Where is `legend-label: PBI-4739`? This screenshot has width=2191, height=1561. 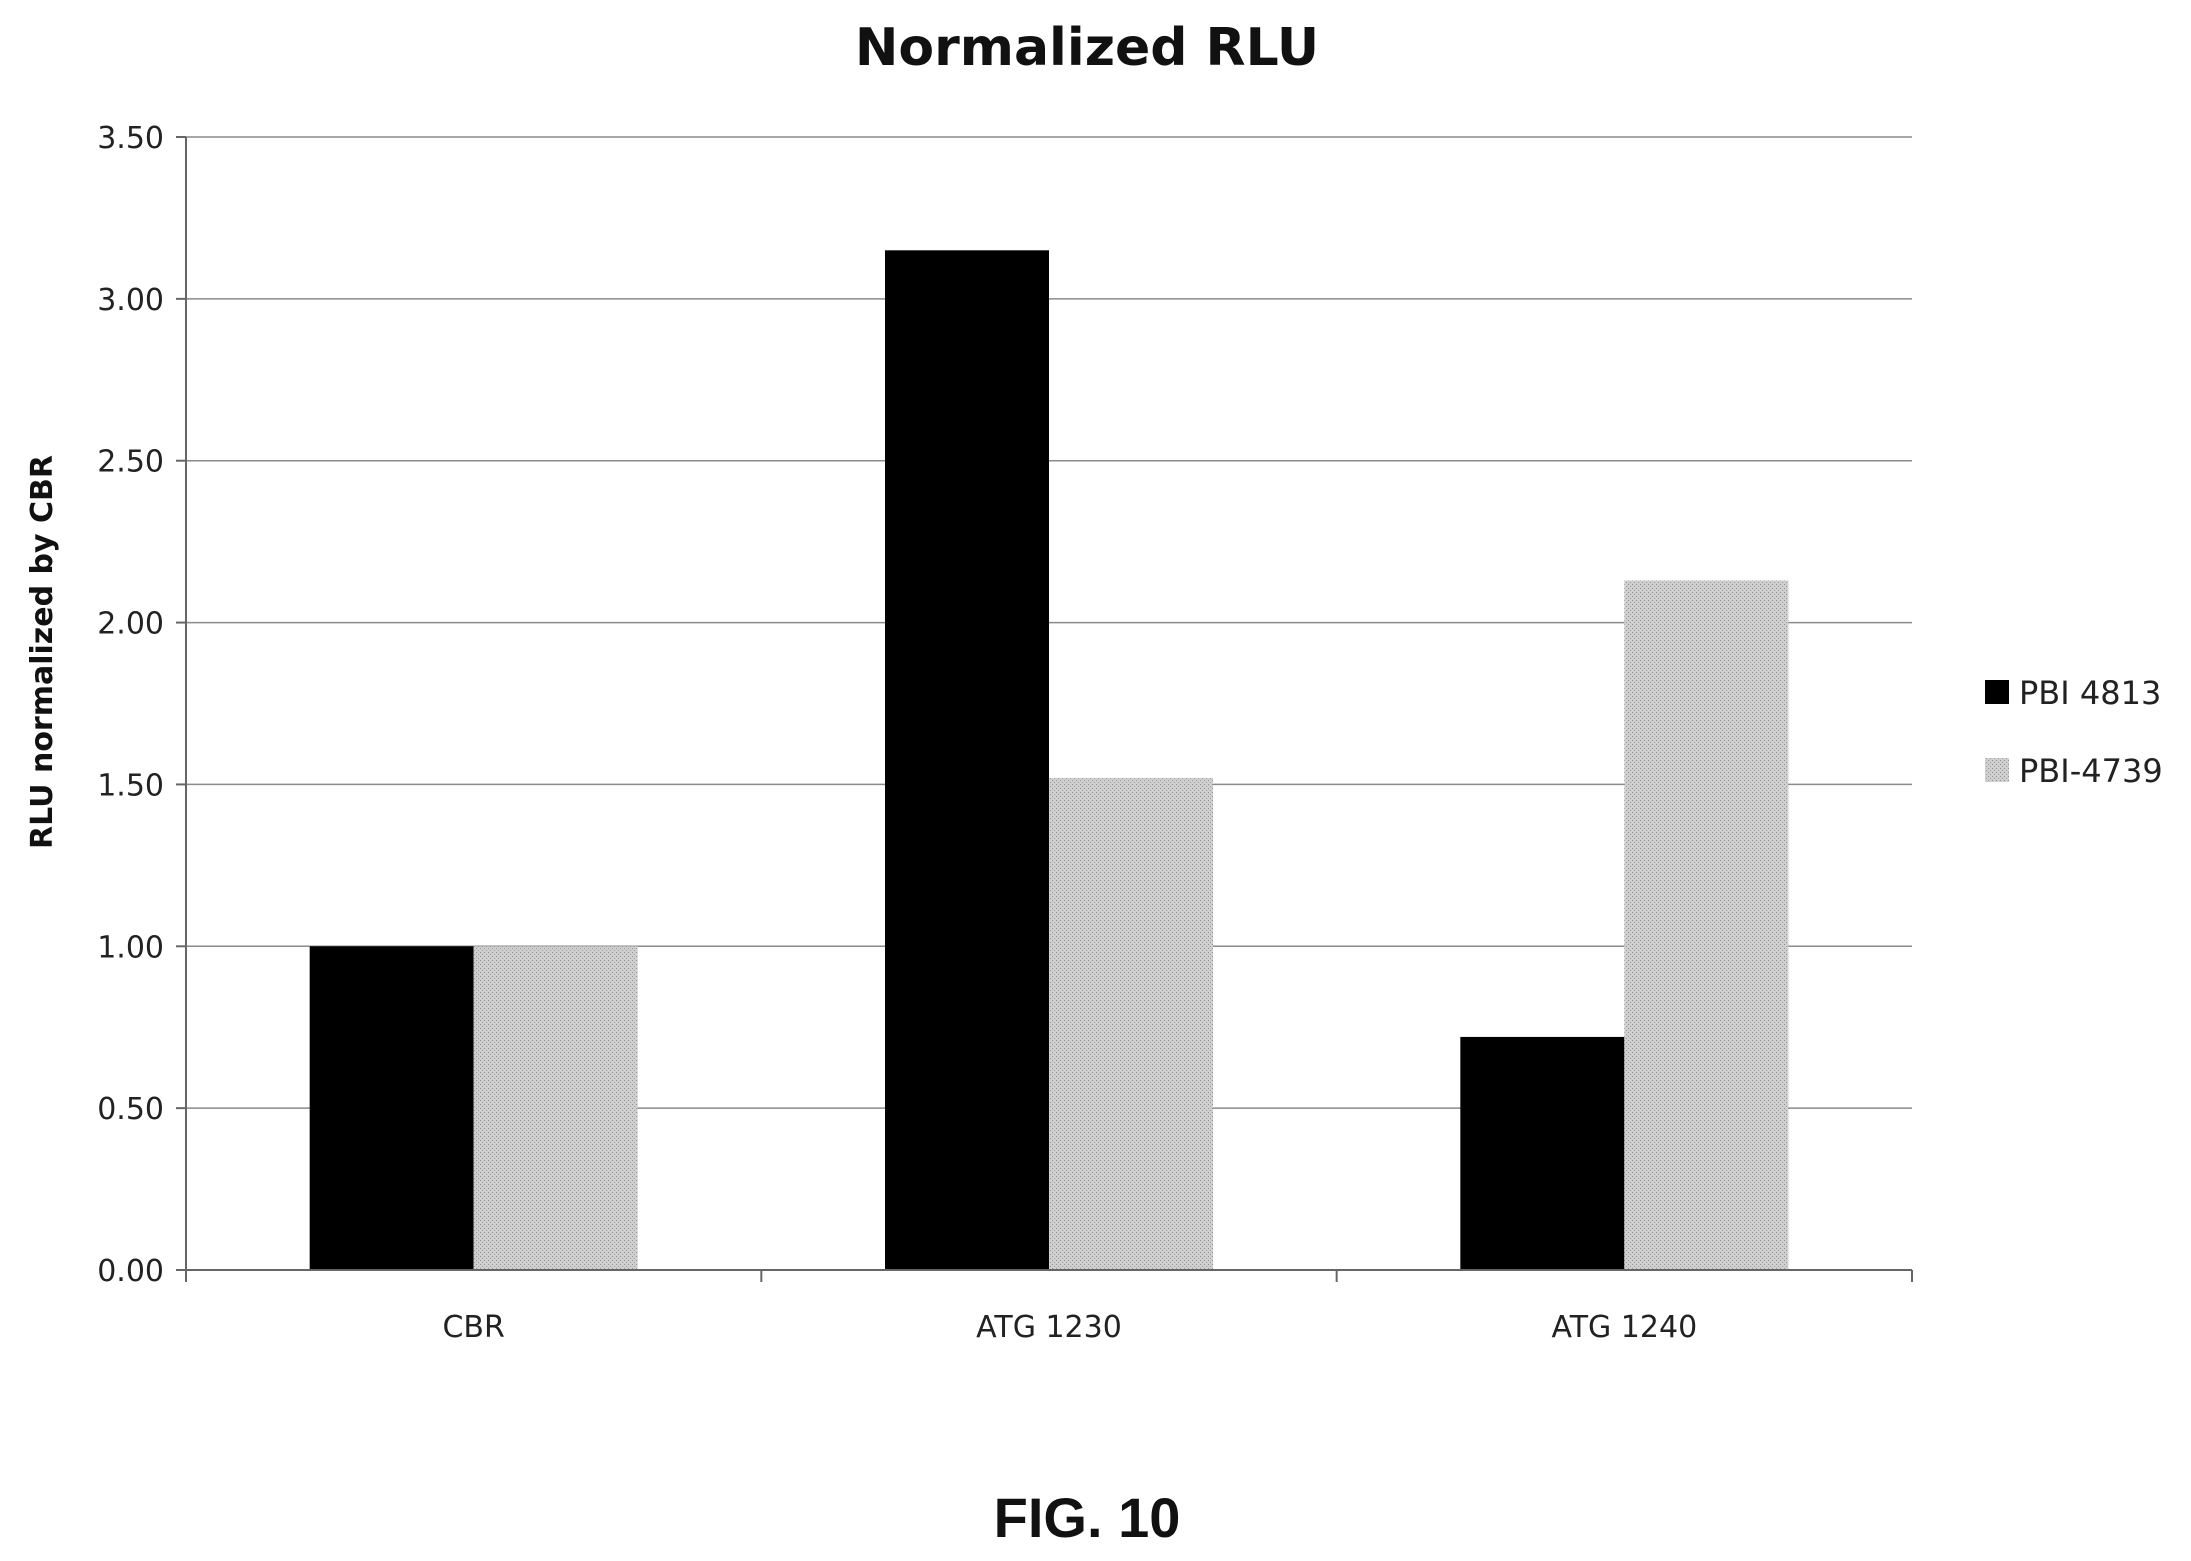
legend-label: PBI-4739 is located at coordinates (2091, 771).